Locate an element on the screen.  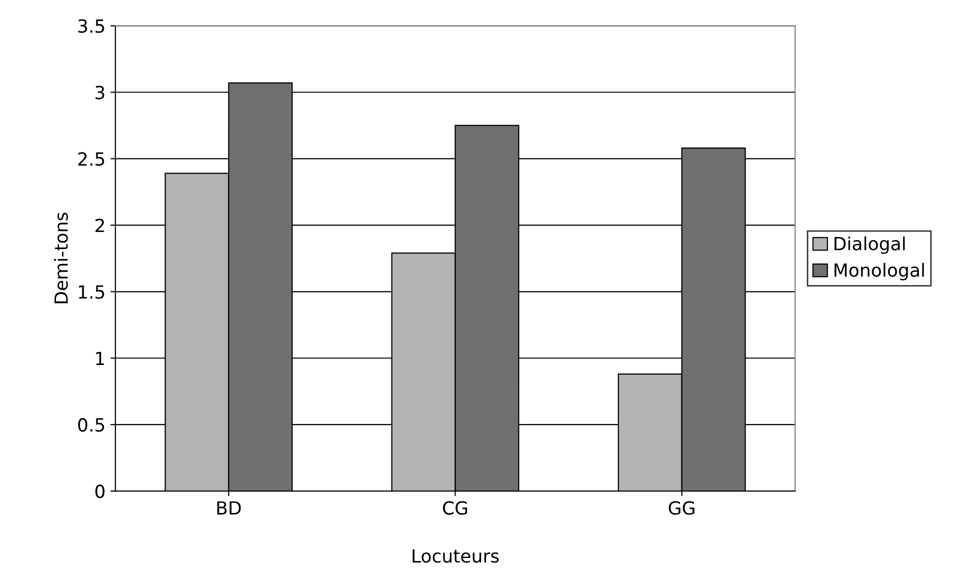
x-tick-label: BD is located at coordinates (229, 508).